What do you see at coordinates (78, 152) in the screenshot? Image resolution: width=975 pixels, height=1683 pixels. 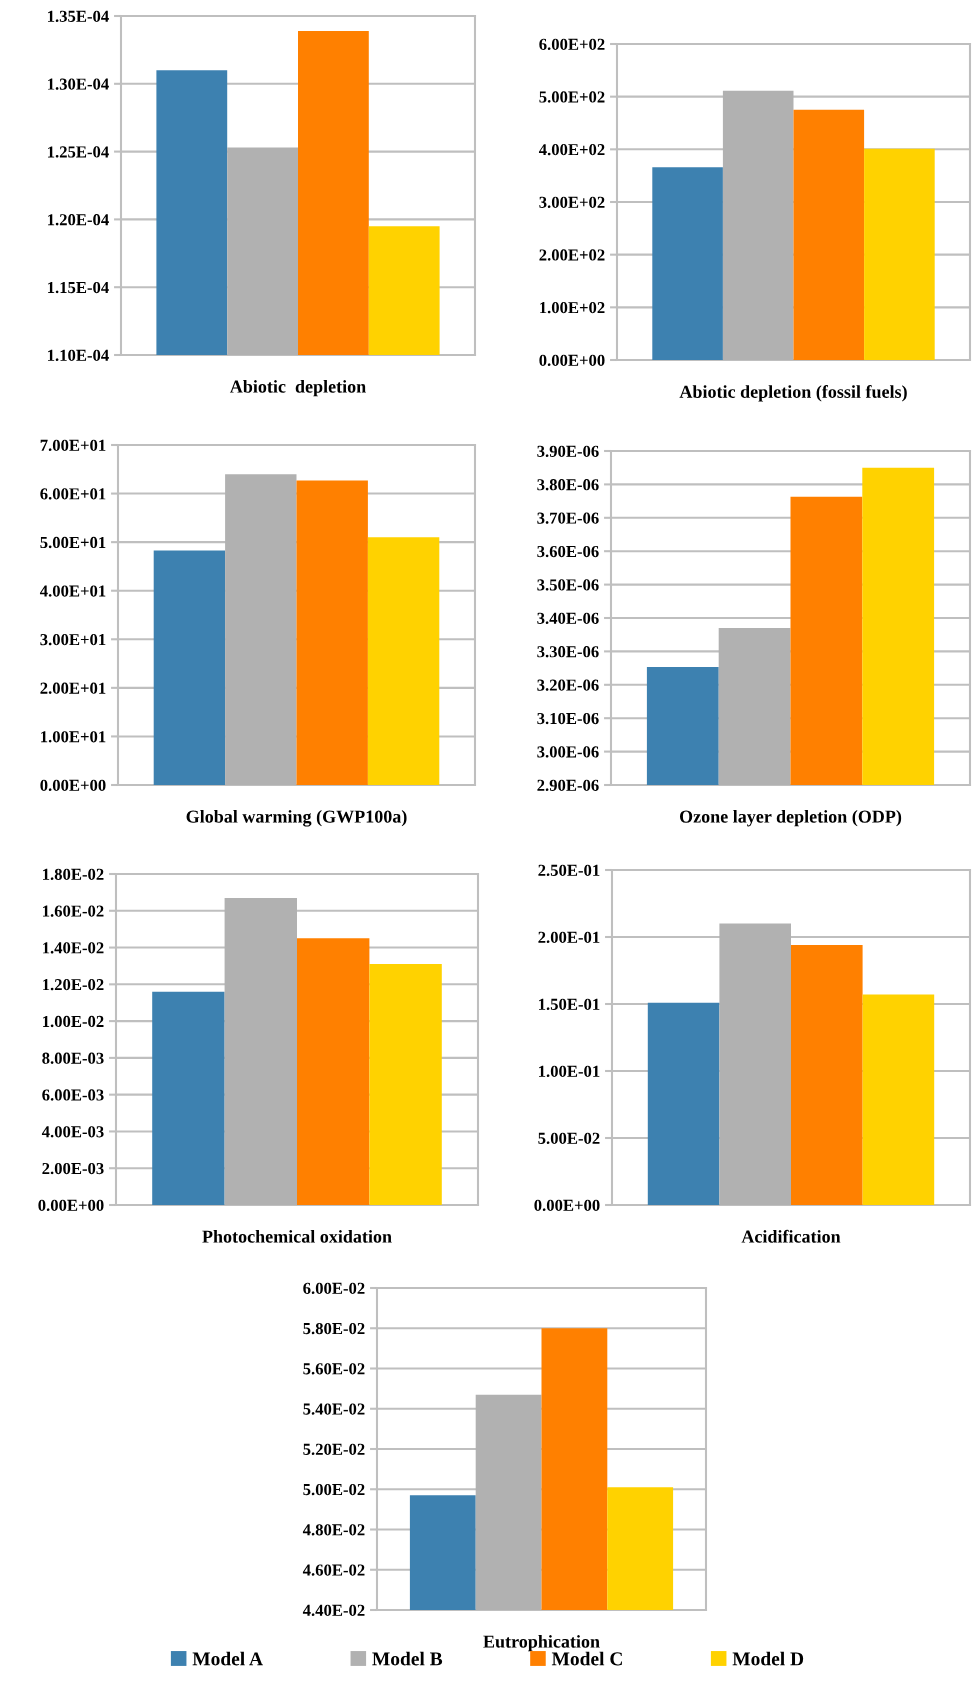 I see `y-tick-label: 1.25E-04` at bounding box center [78, 152].